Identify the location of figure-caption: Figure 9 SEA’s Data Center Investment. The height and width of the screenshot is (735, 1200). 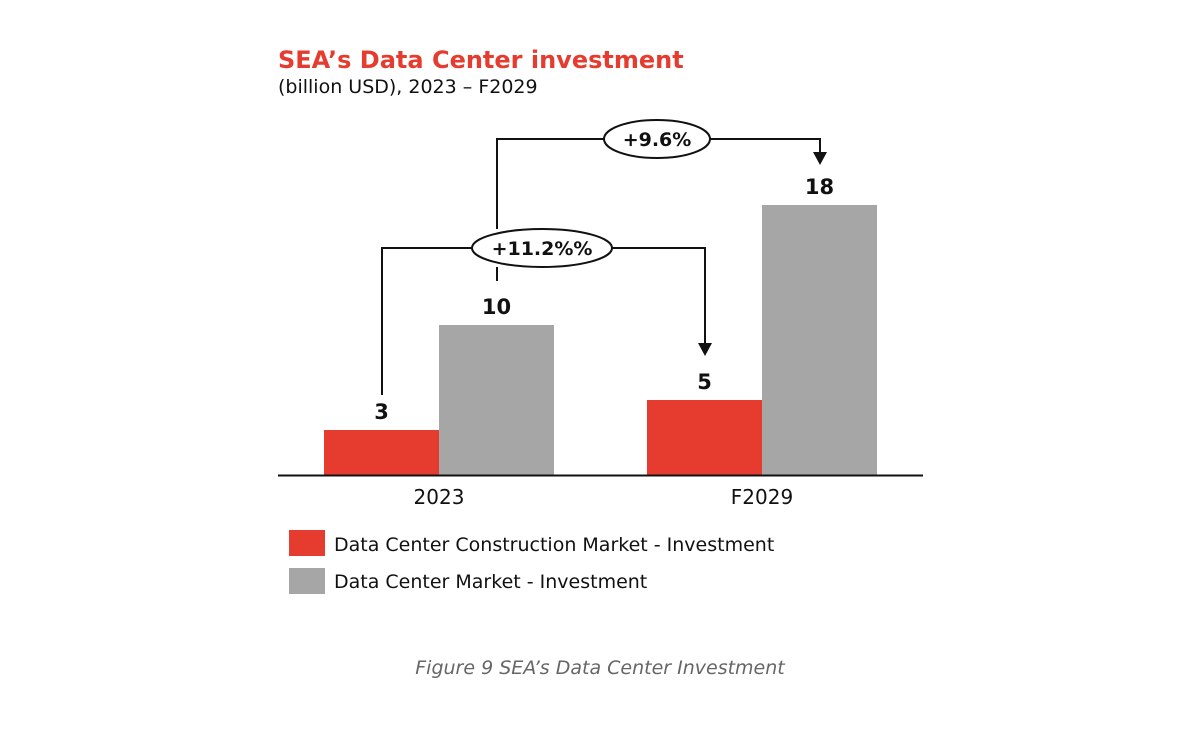
(600, 668).